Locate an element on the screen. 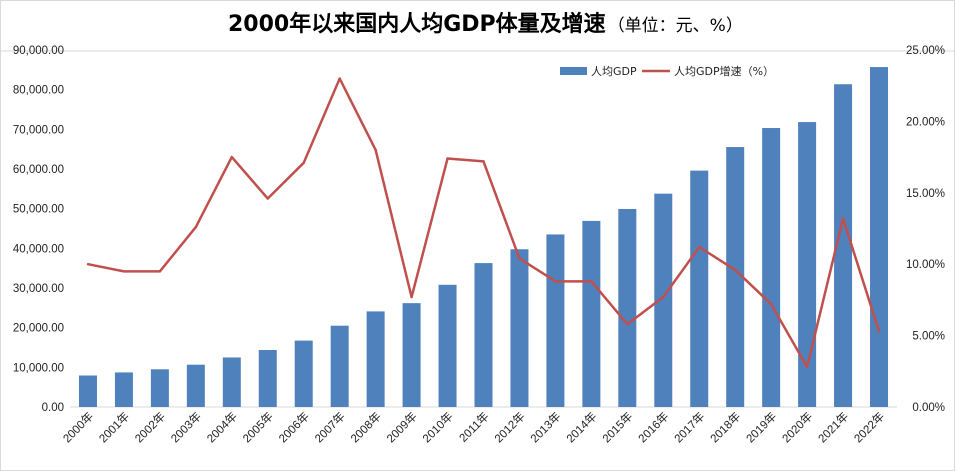 This screenshot has height=471, width=955. y-left-tick-label: 70,000.00 is located at coordinates (38, 130).